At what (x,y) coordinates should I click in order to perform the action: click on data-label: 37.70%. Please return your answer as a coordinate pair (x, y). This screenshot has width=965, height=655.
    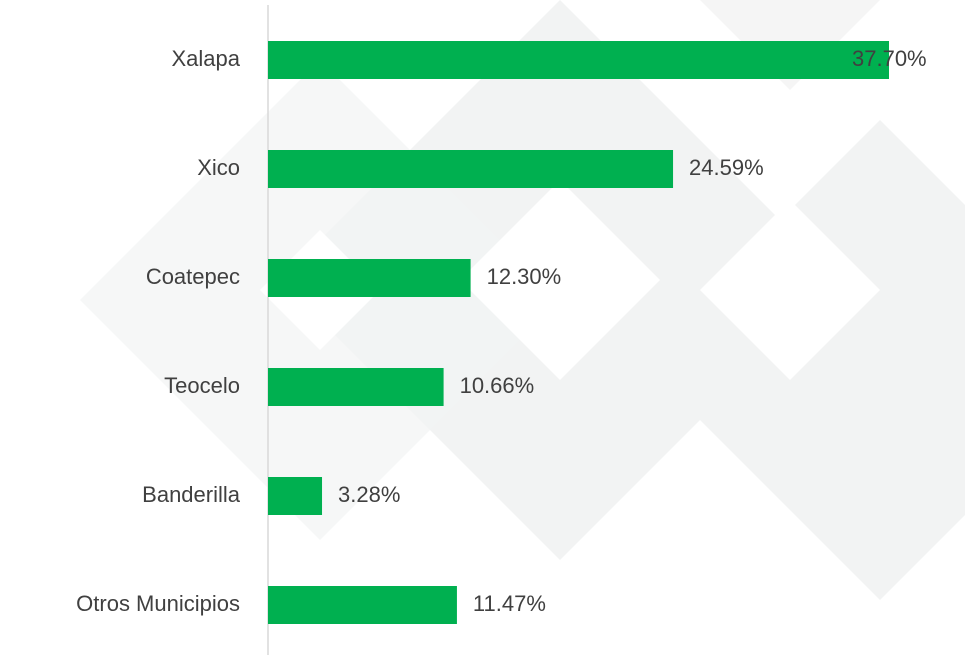
    Looking at the image, I should click on (889, 58).